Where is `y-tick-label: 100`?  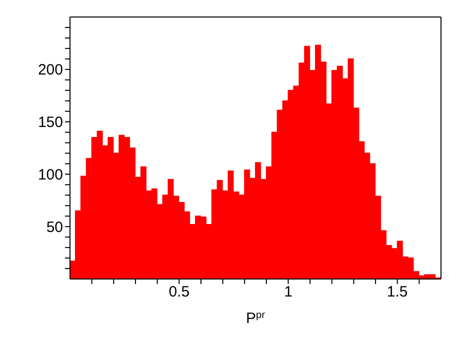 y-tick-label: 100 is located at coordinates (50, 175).